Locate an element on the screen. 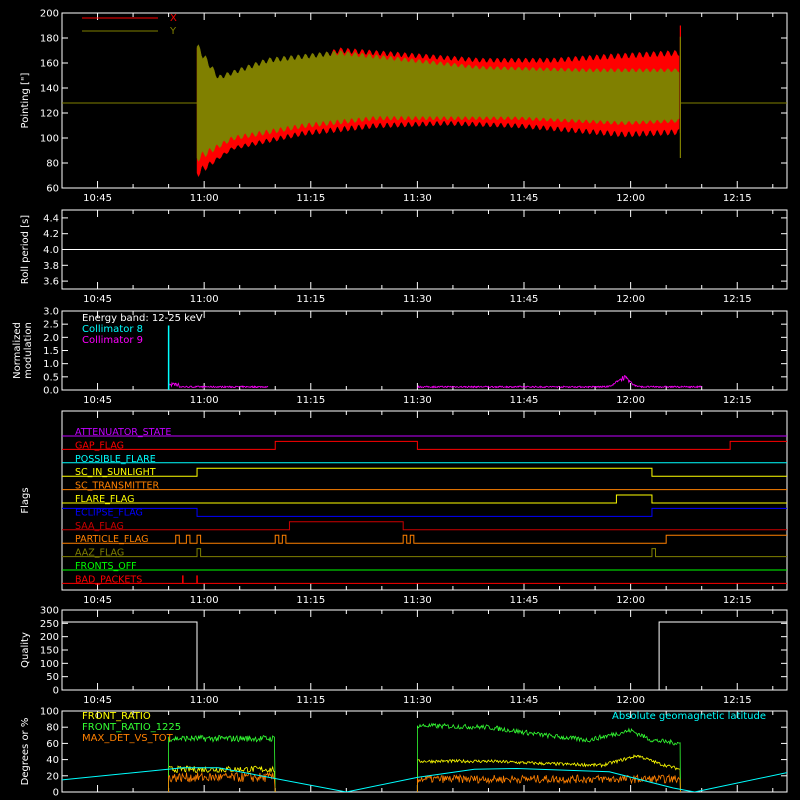 The height and width of the screenshot is (800, 800). modulation-y-tick-label: 0.5 is located at coordinates (51, 377).